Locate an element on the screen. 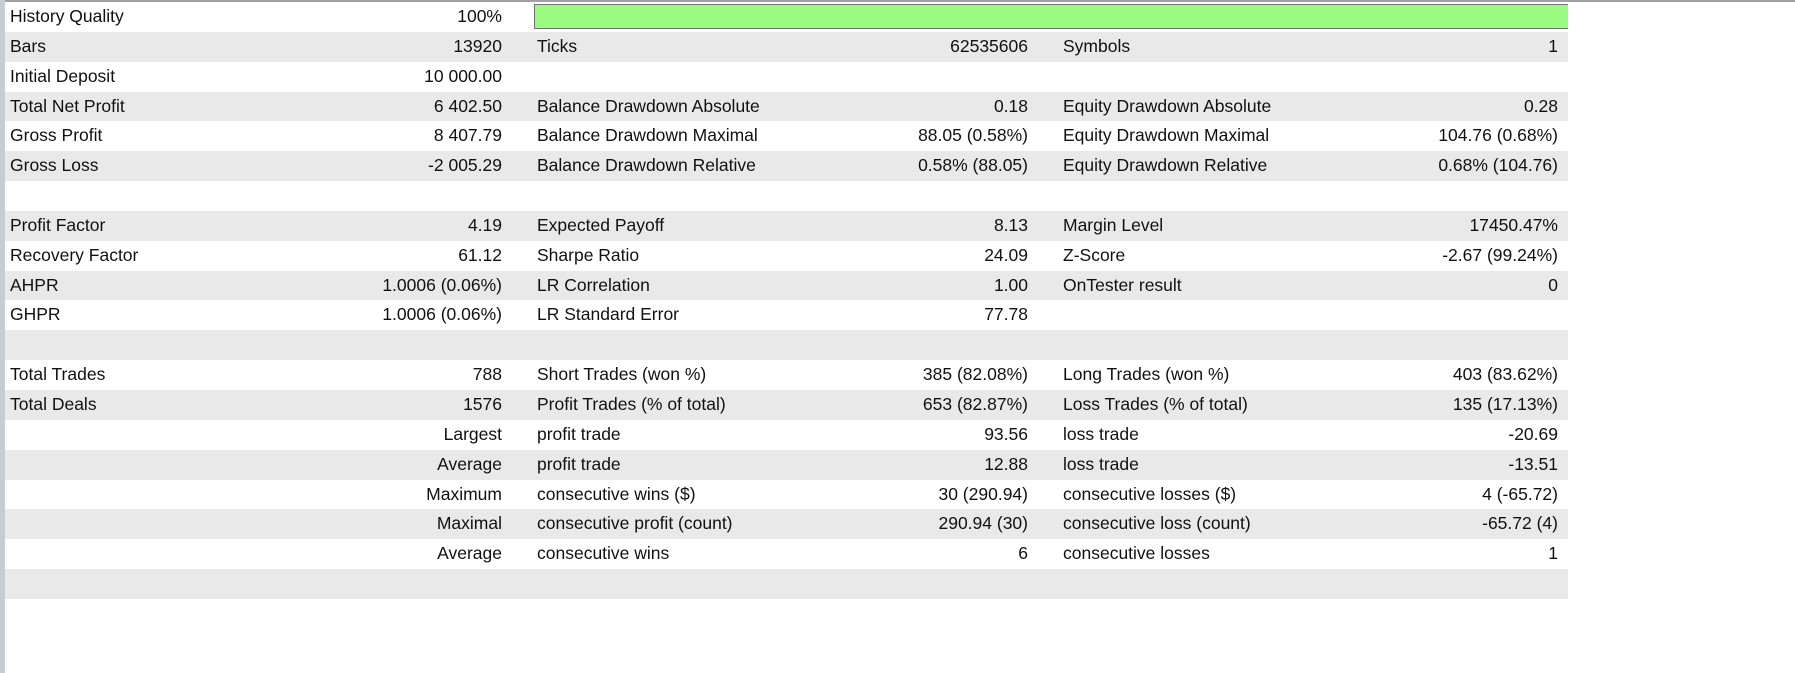 This screenshot has height=673, width=1795. cell-value-2: 1.00 is located at coordinates (1010, 284).